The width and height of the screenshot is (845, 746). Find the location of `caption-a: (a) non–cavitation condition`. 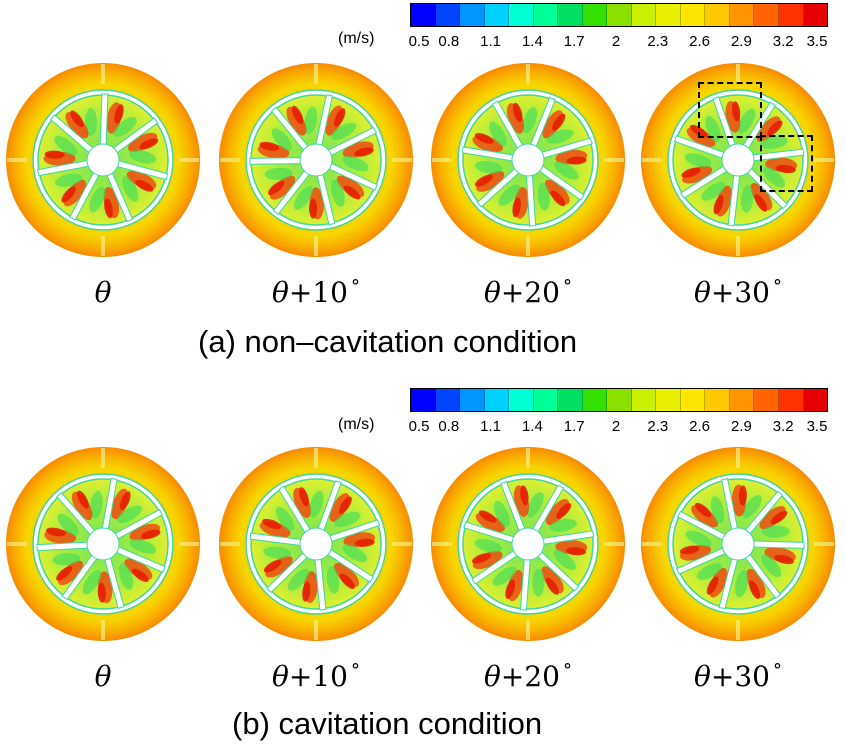

caption-a: (a) non–cavitation condition is located at coordinates (388, 341).